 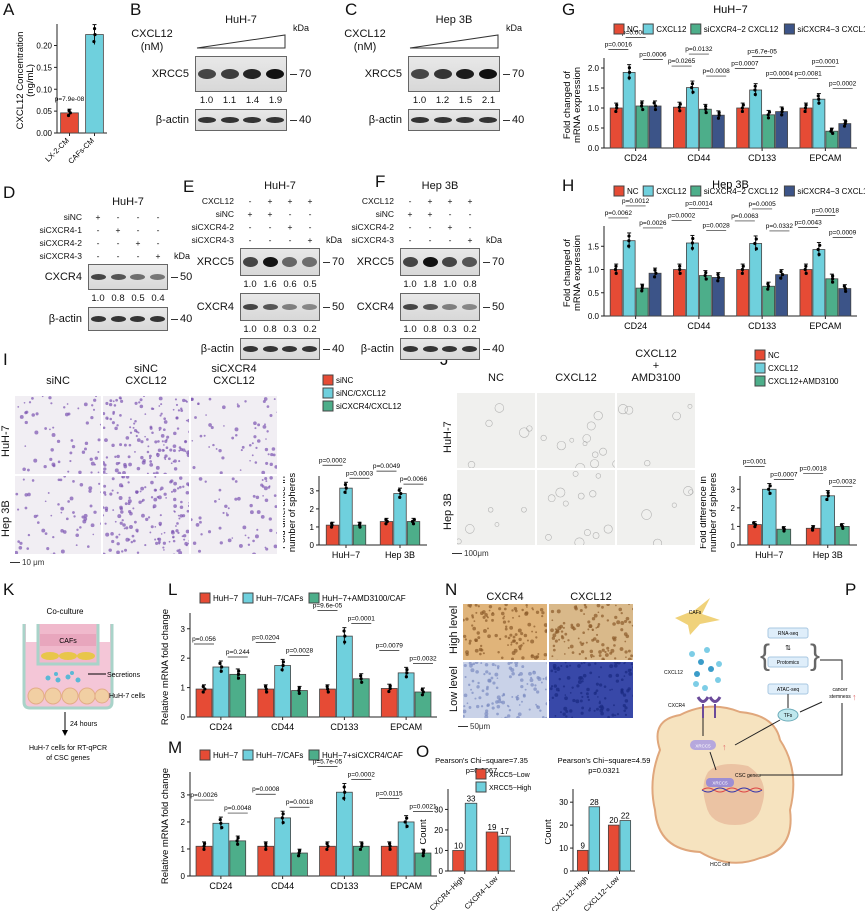 What do you see at coordinates (369, 406) in the screenshot?
I see `legend-label: siCXCR4/CXCL12` at bounding box center [369, 406].